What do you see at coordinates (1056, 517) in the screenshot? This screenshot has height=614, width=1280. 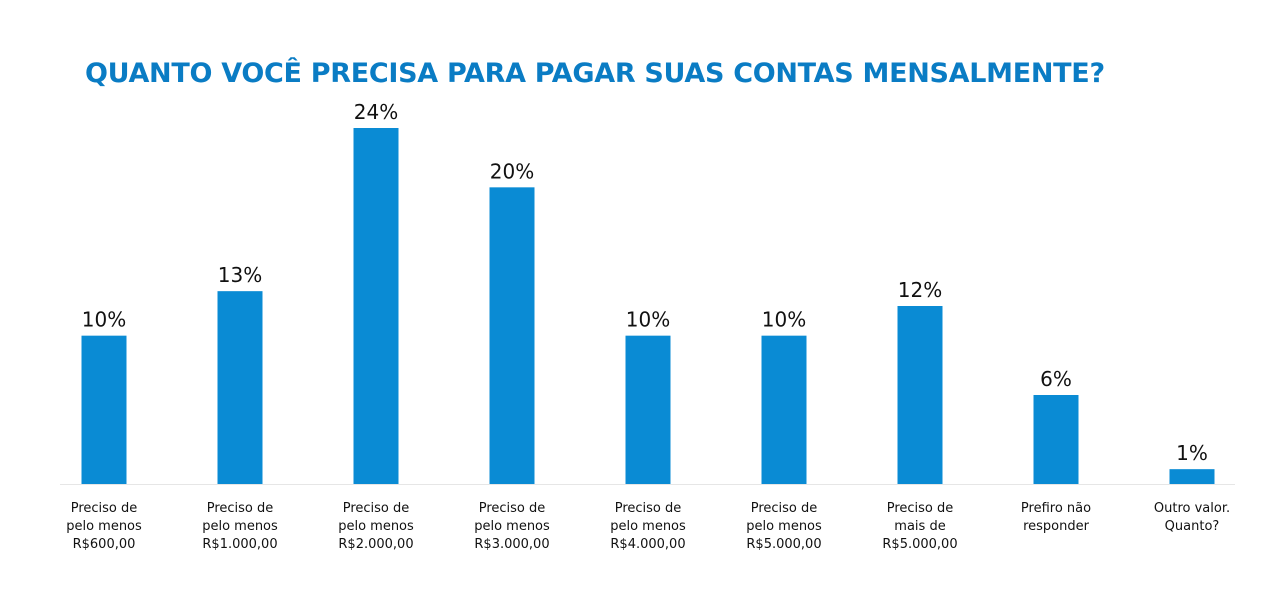 I see `category-label: Prefiro não responder` at bounding box center [1056, 517].